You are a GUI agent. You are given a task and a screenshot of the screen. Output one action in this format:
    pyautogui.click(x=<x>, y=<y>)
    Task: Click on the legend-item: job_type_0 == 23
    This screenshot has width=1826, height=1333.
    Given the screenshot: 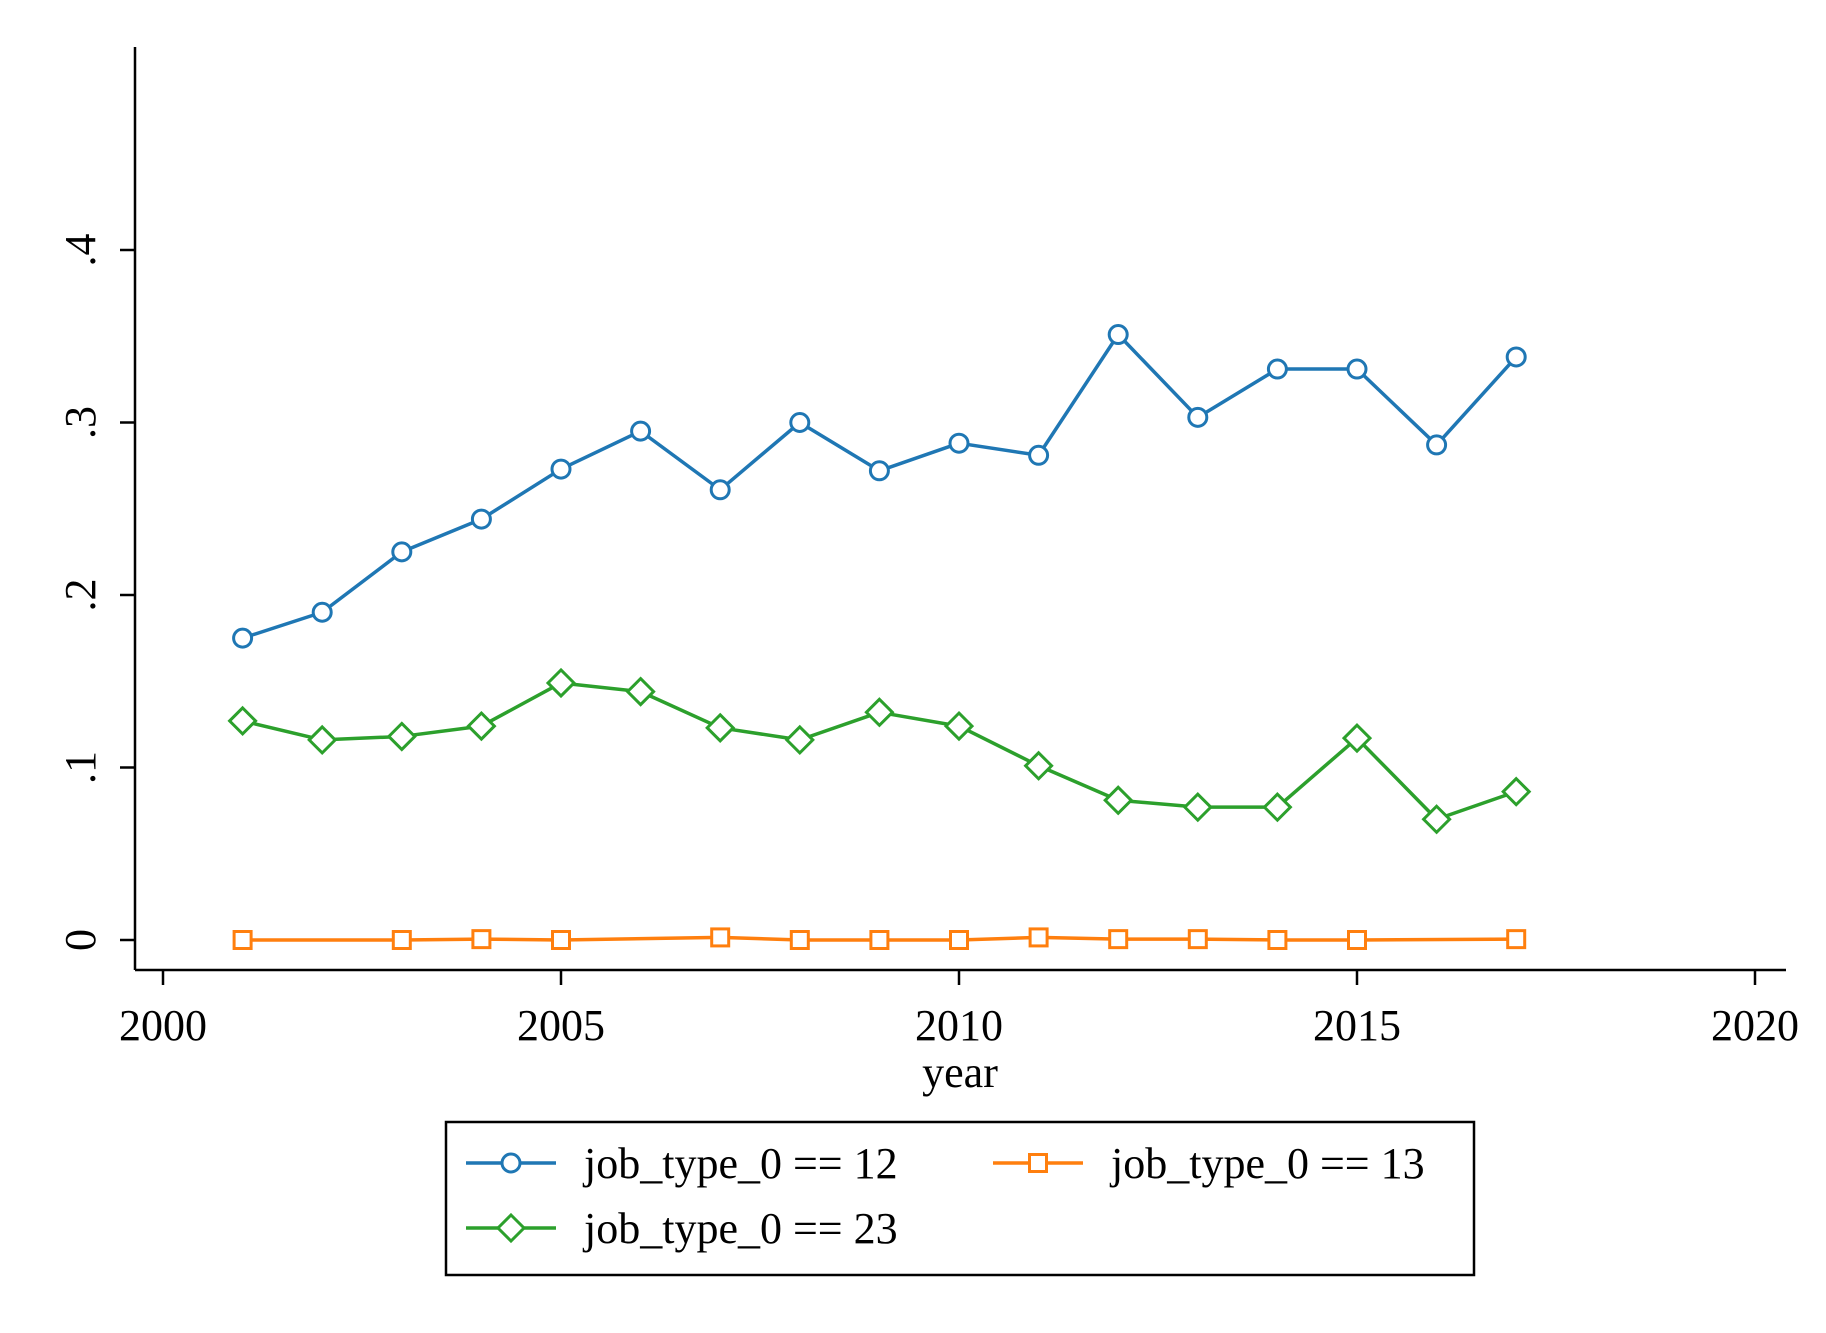 What is the action you would take?
    pyautogui.click(x=682, y=1228)
    